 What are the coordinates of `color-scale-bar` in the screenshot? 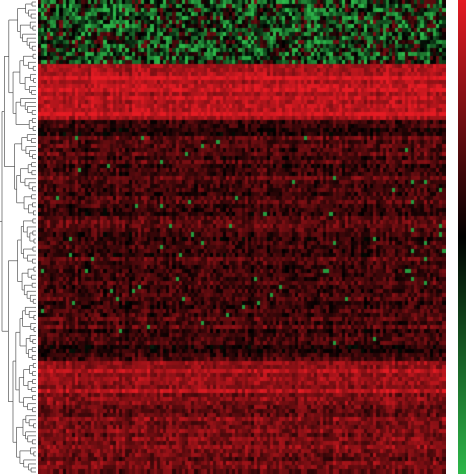 It's located at (462, 237).